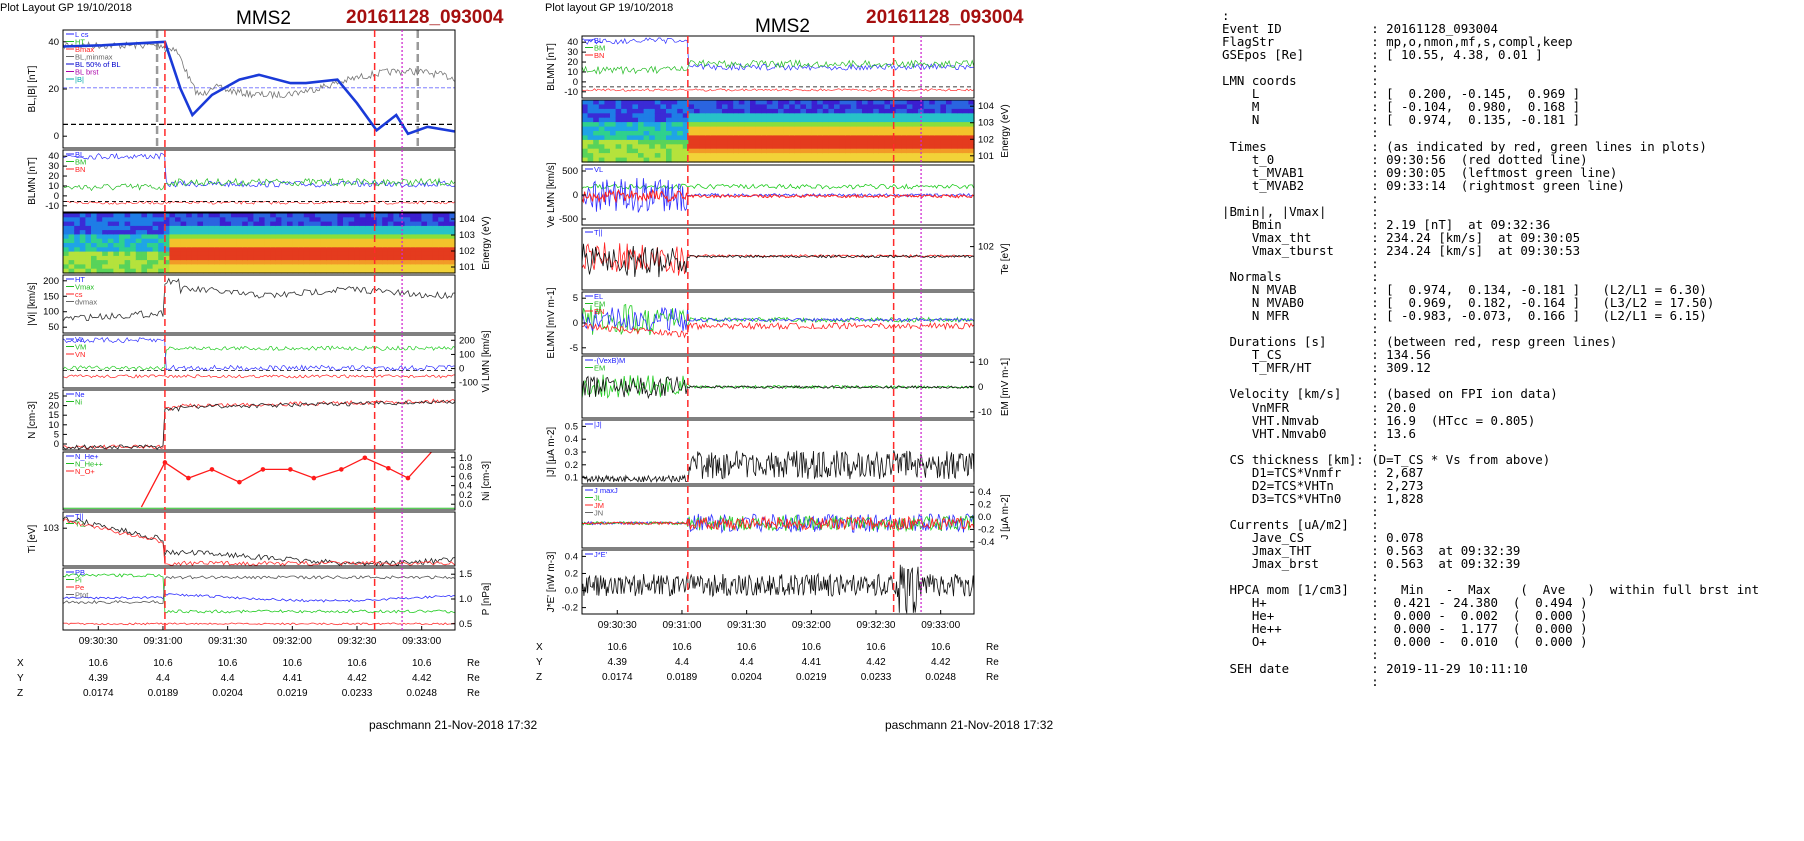  What do you see at coordinates (986, 156) in the screenshot?
I see `y-tick-label: 101` at bounding box center [986, 156].